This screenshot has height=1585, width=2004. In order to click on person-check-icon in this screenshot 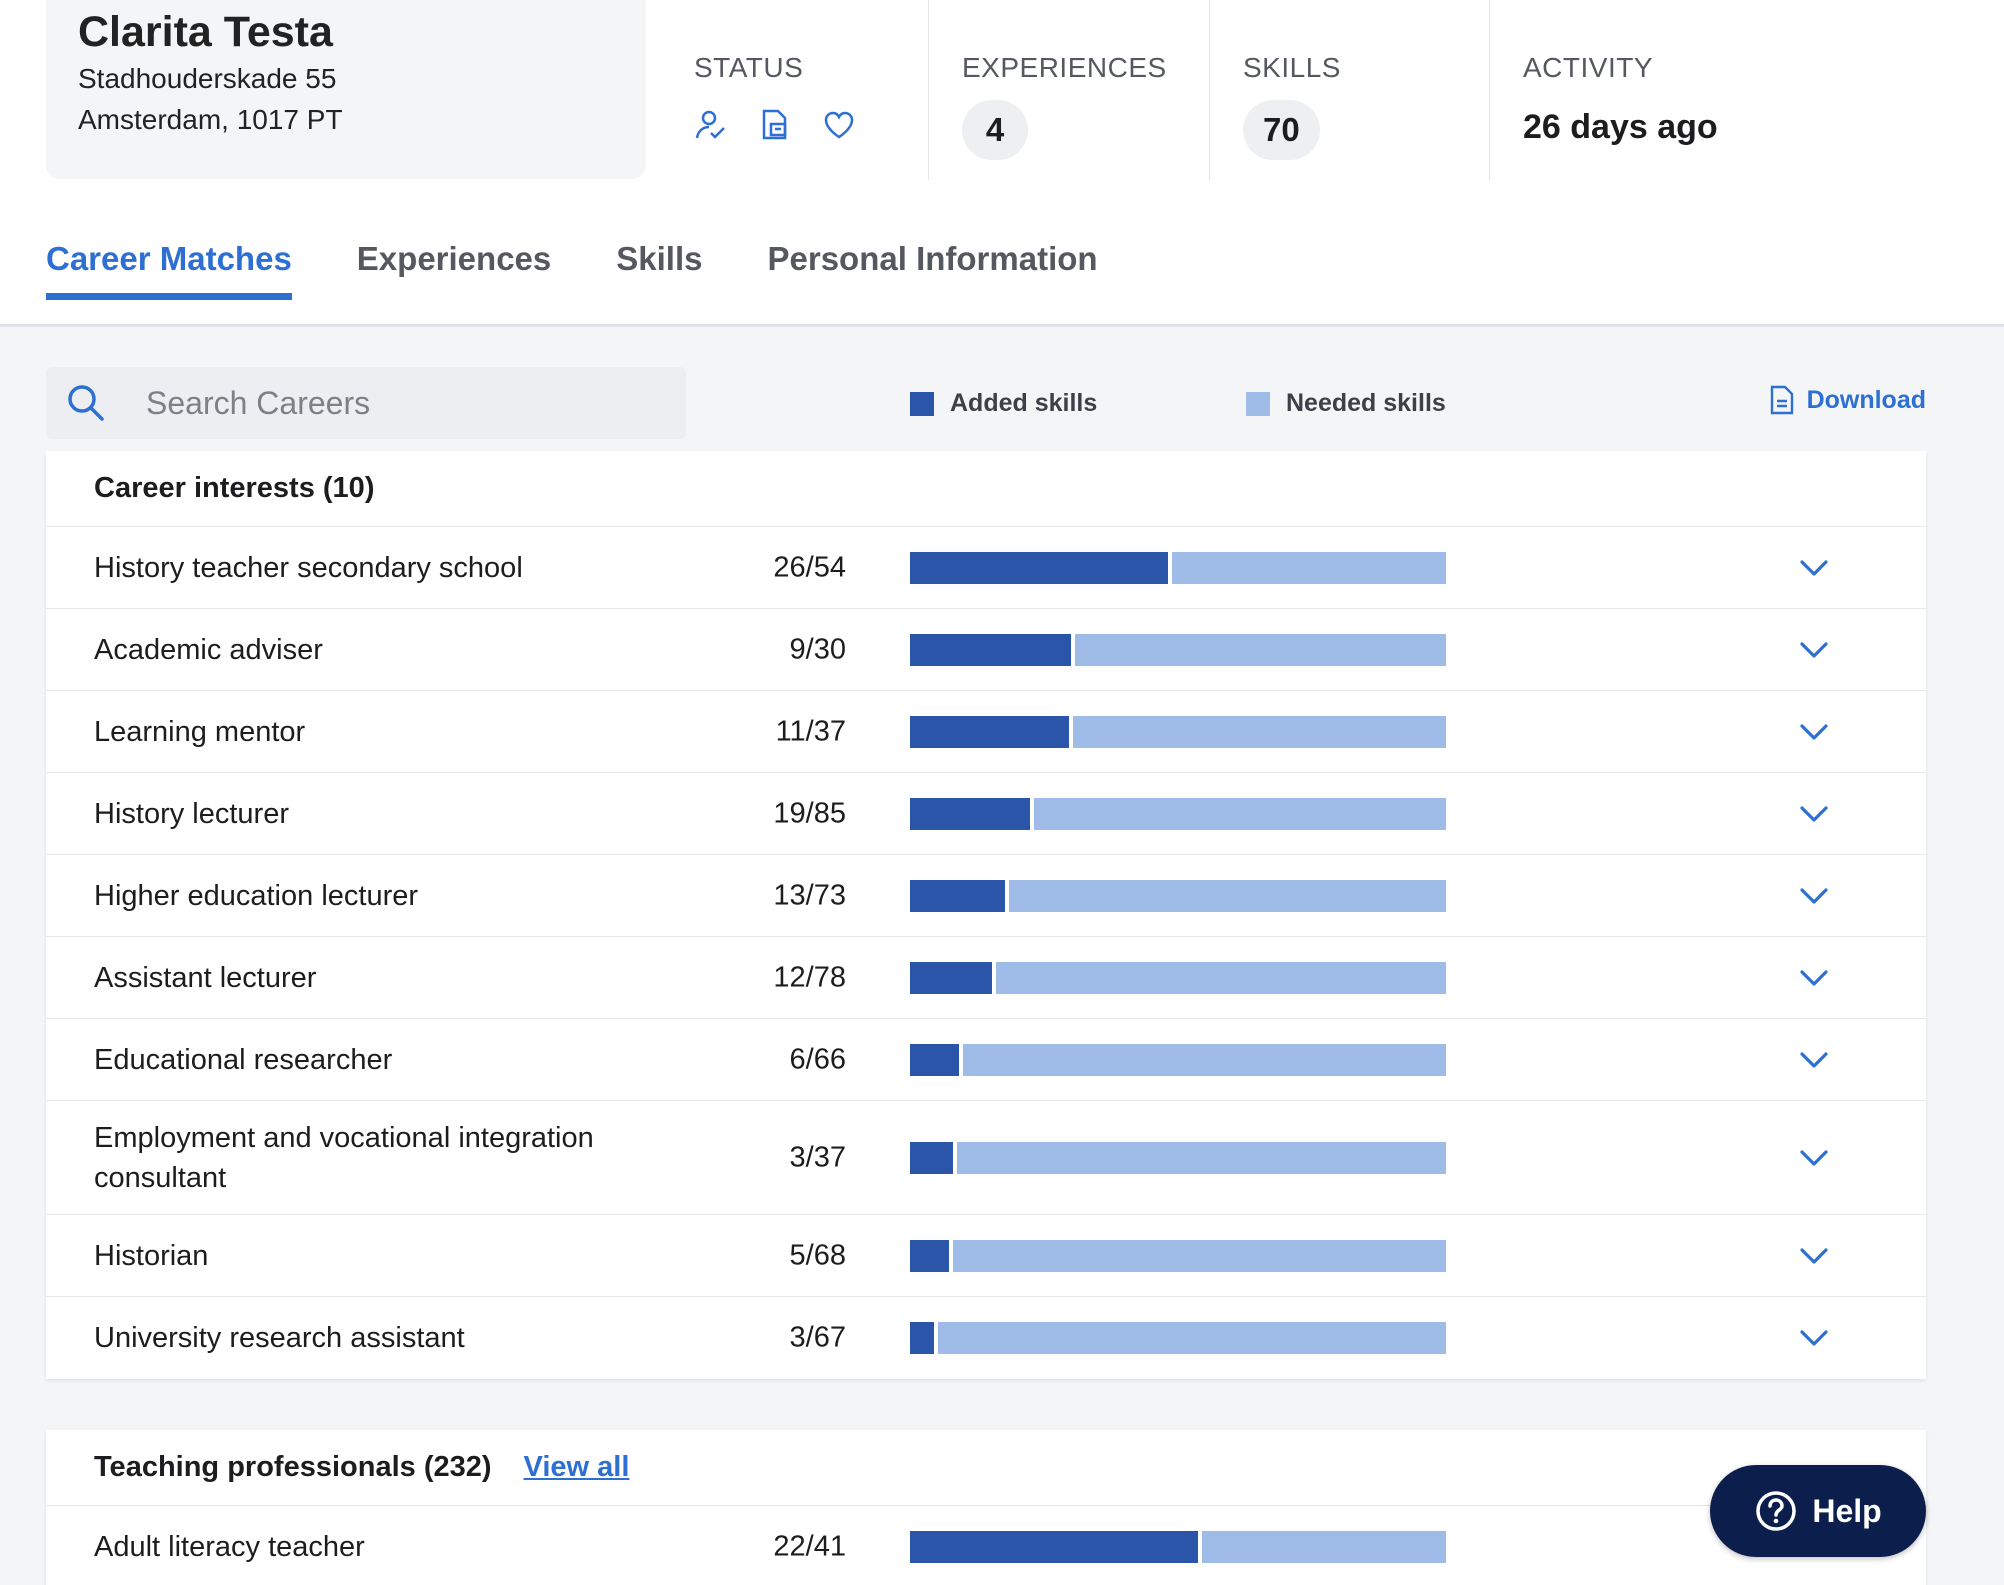, I will do `click(711, 125)`.